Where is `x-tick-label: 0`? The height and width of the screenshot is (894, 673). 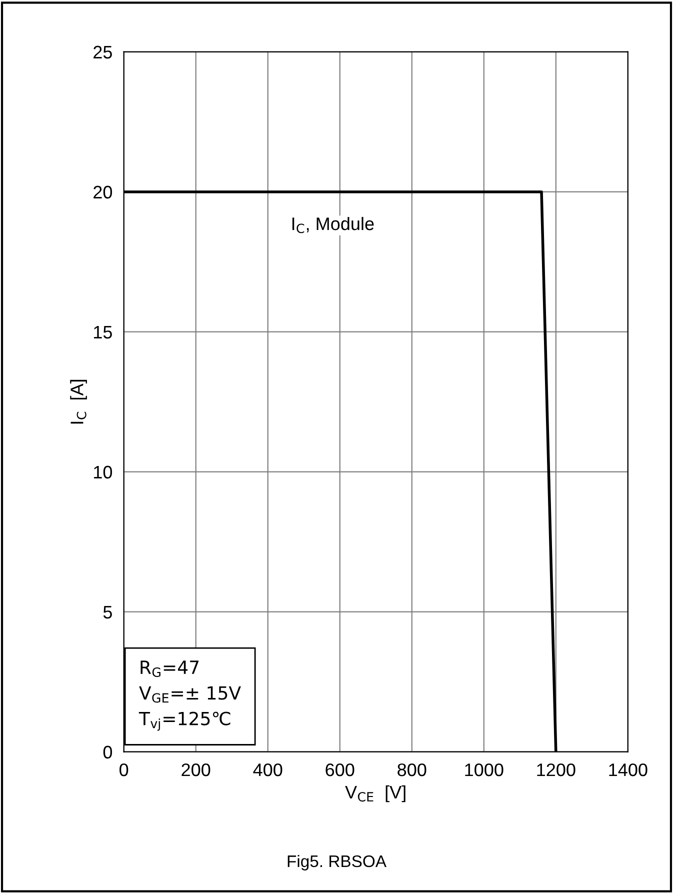
x-tick-label: 0 is located at coordinates (124, 769).